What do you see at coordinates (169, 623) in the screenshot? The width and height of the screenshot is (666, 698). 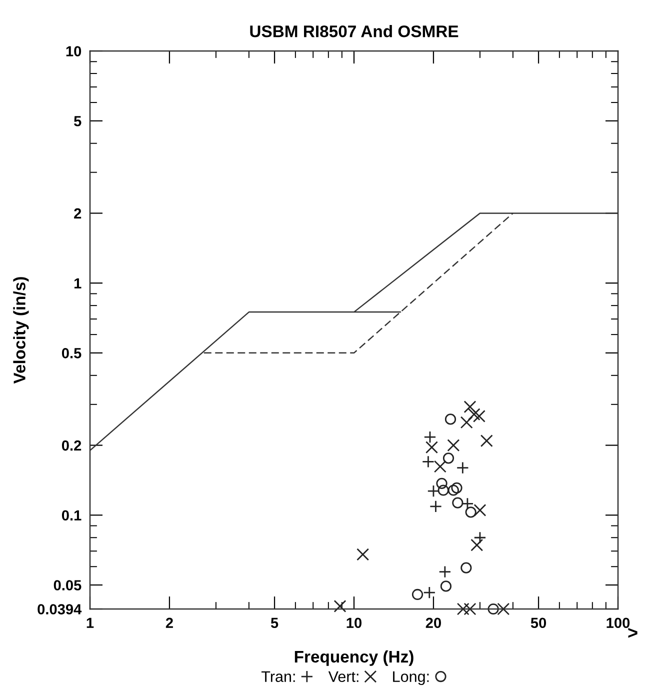 I see `x-tick-label: 2` at bounding box center [169, 623].